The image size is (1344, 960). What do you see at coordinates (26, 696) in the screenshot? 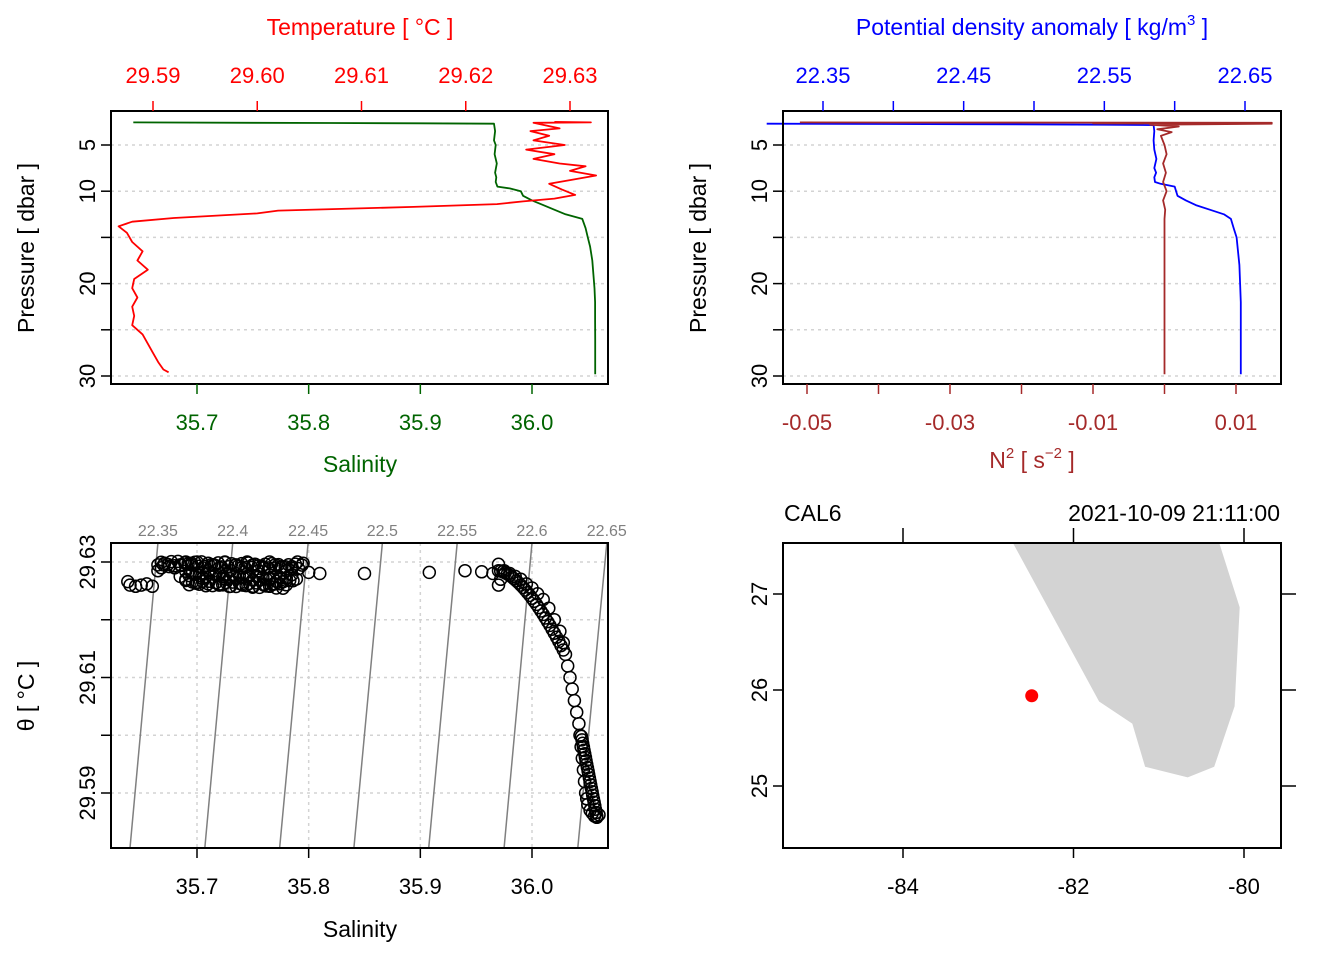
I see `y-axis-title: θ [ °C ]` at bounding box center [26, 696].